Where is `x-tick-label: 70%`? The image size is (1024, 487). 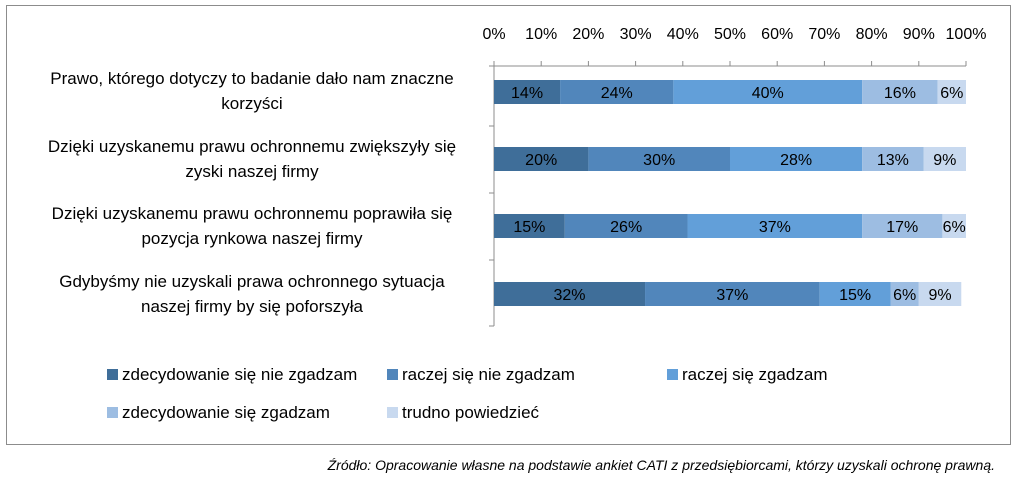 x-tick-label: 70% is located at coordinates (824, 34).